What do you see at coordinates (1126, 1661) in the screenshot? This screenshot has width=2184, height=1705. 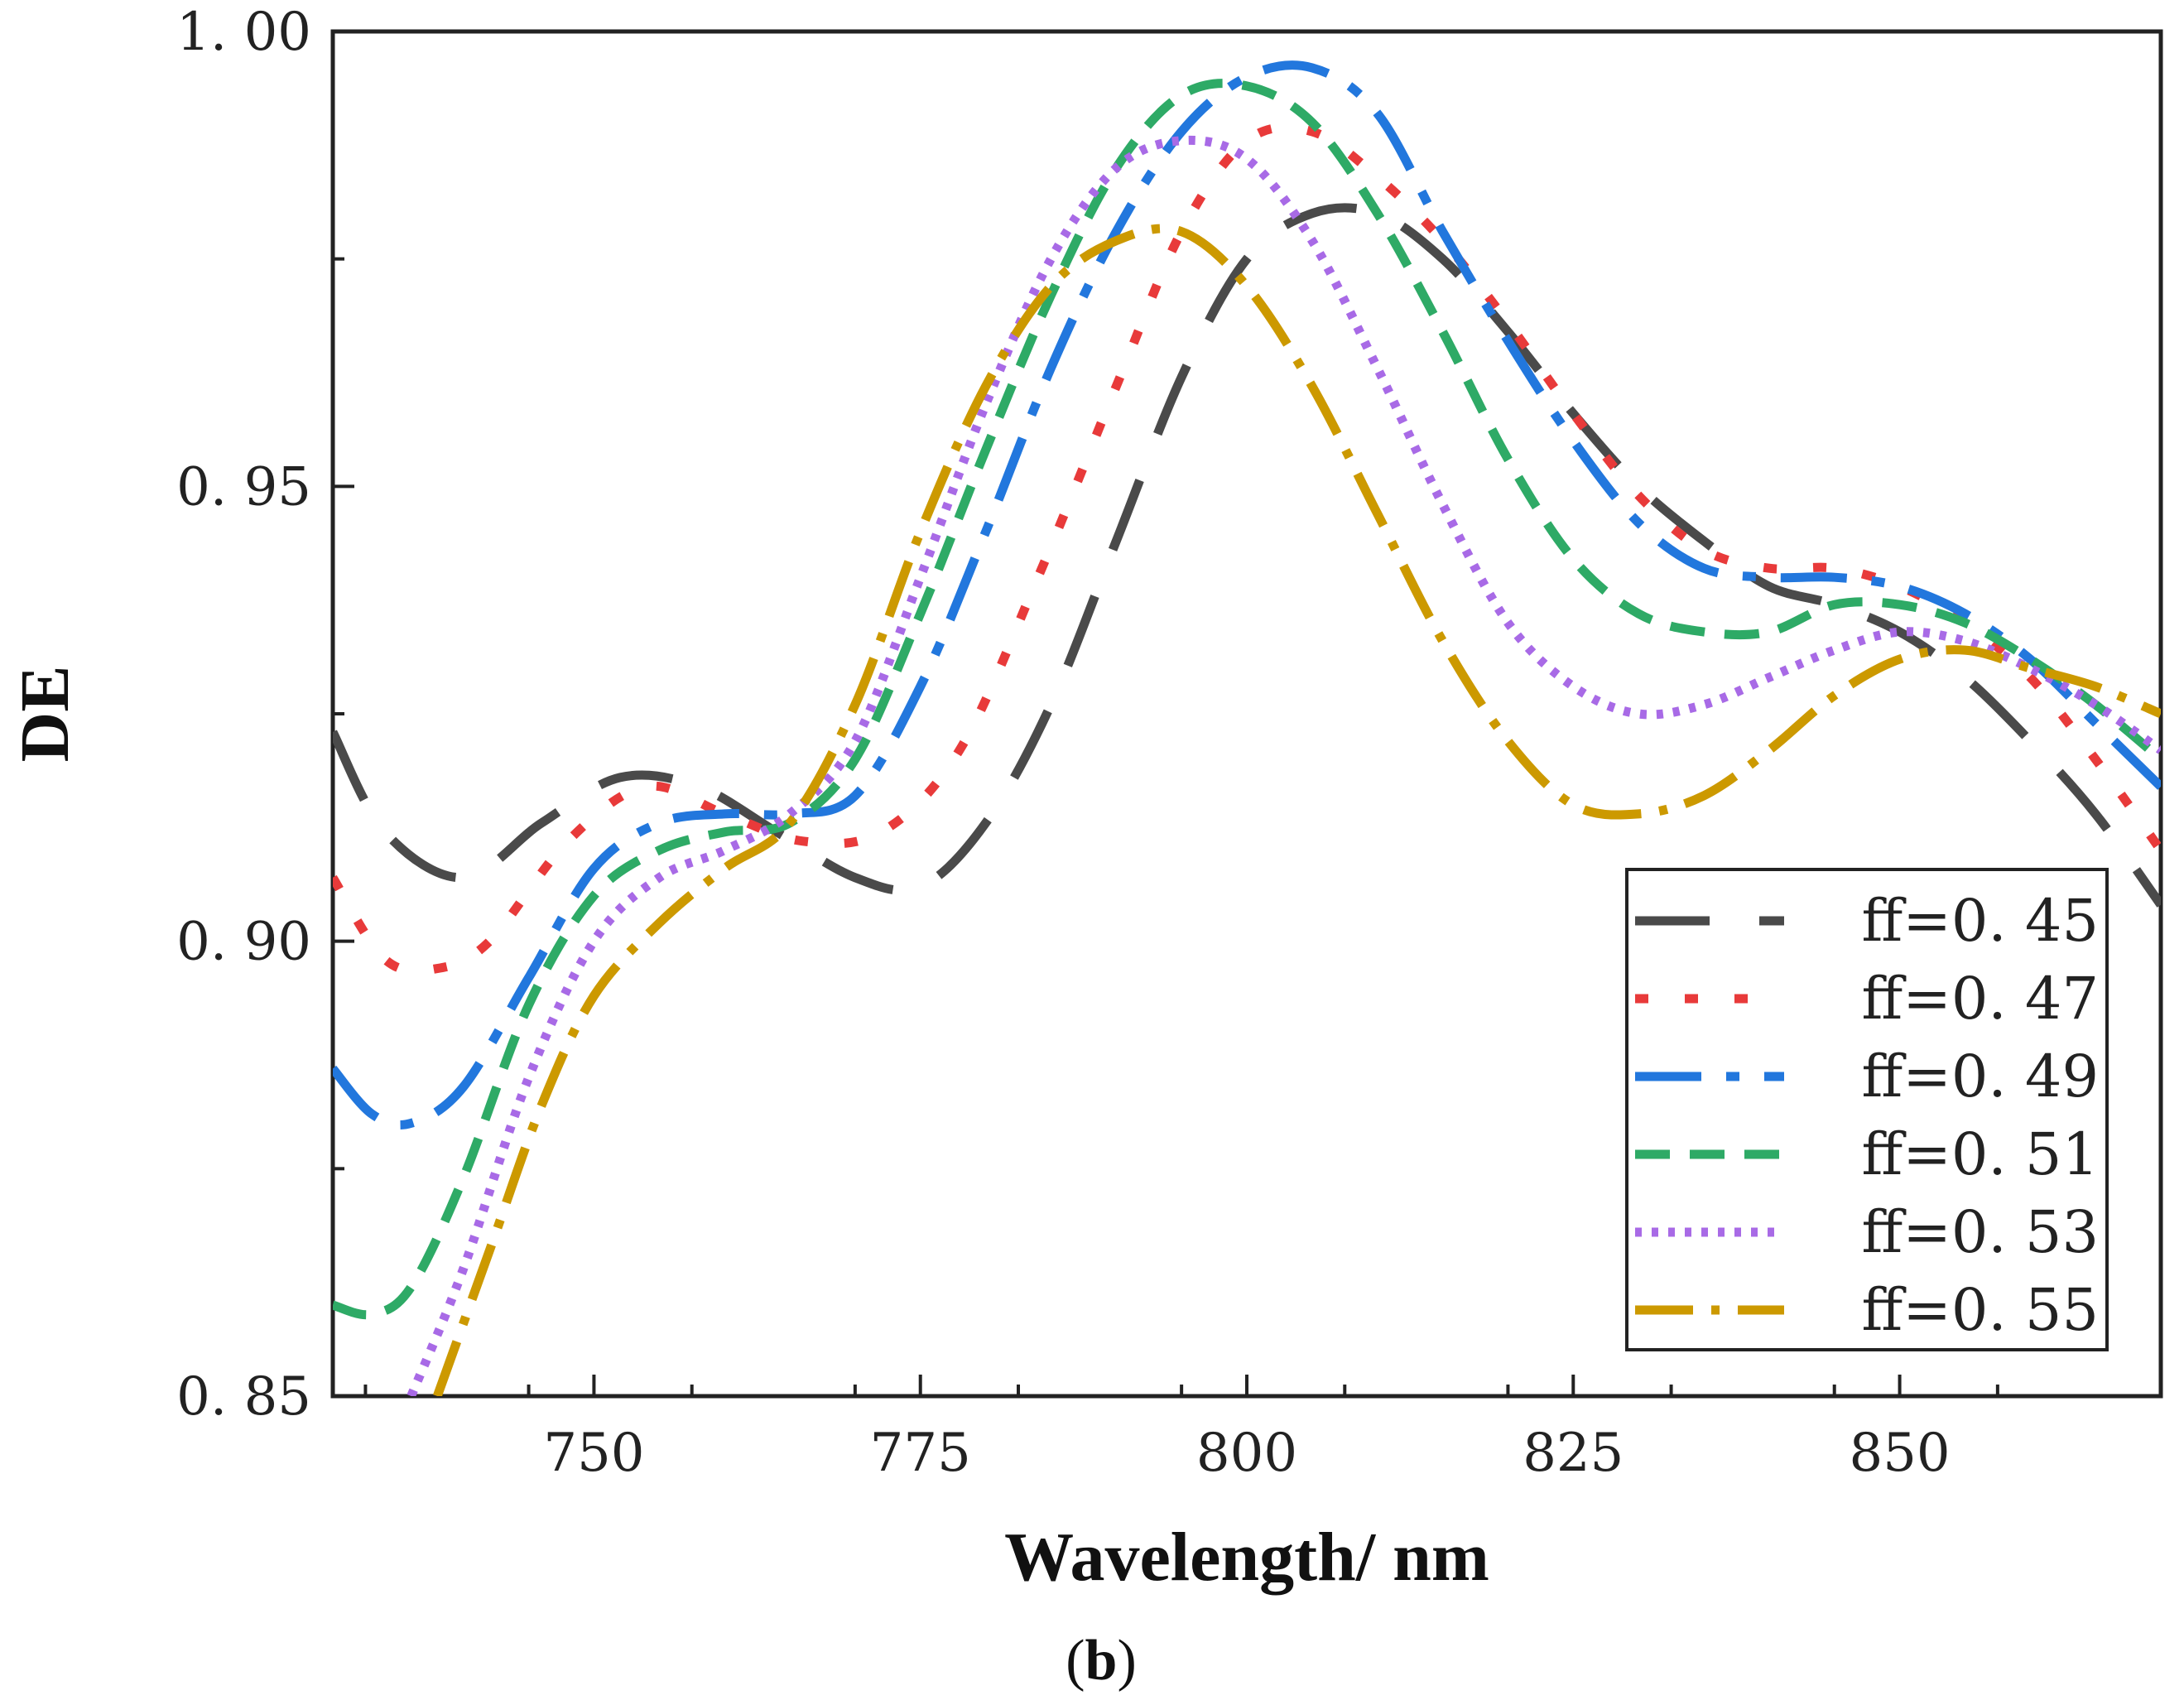 I see `panel-label-close: )` at bounding box center [1126, 1661].